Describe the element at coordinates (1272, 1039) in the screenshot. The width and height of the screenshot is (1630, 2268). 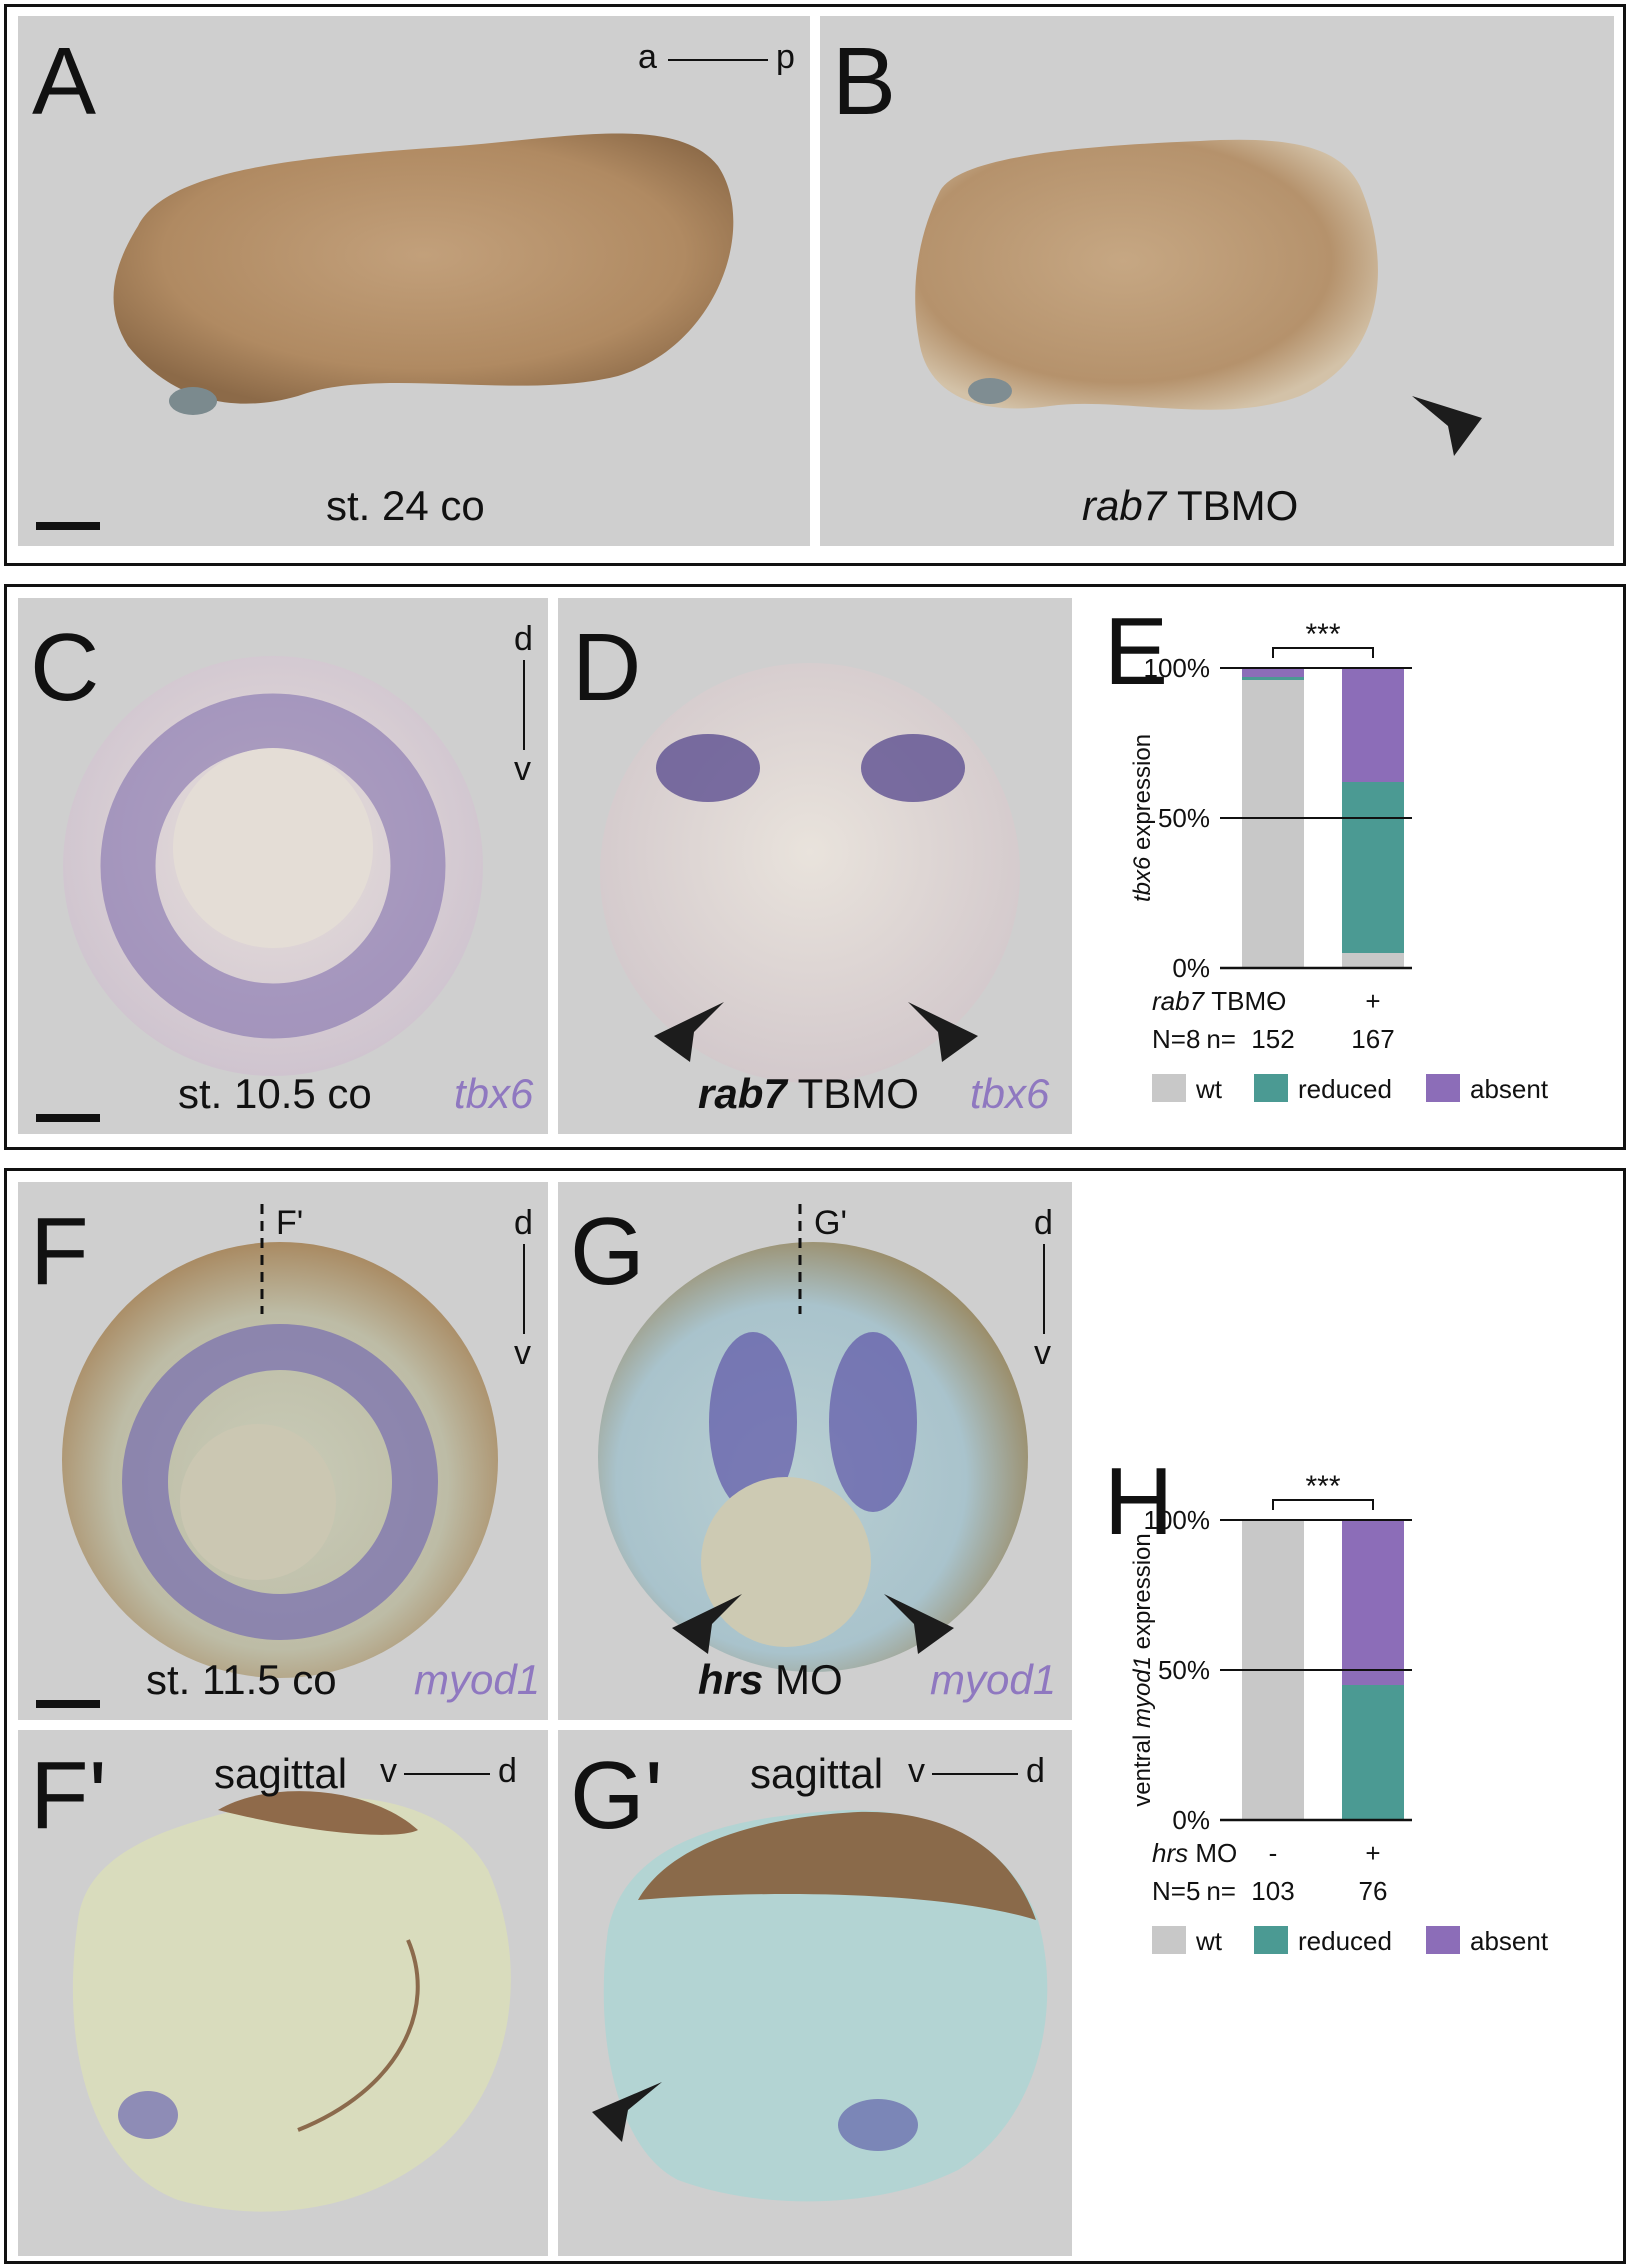
I see `n-value-label: 152` at that location.